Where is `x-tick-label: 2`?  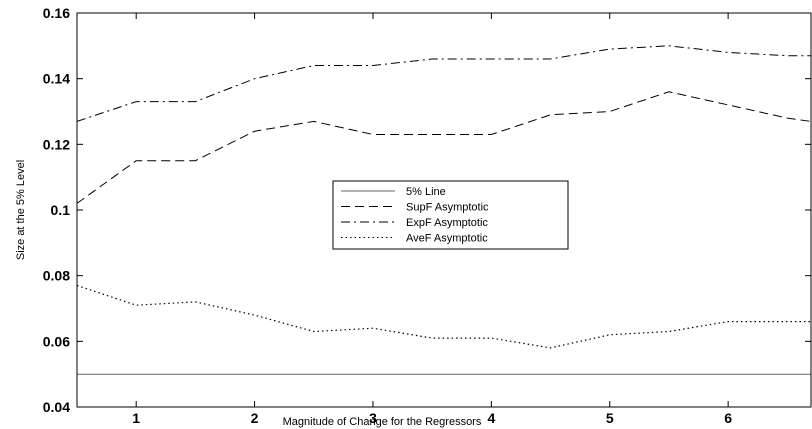
x-tick-label: 2 is located at coordinates (255, 418).